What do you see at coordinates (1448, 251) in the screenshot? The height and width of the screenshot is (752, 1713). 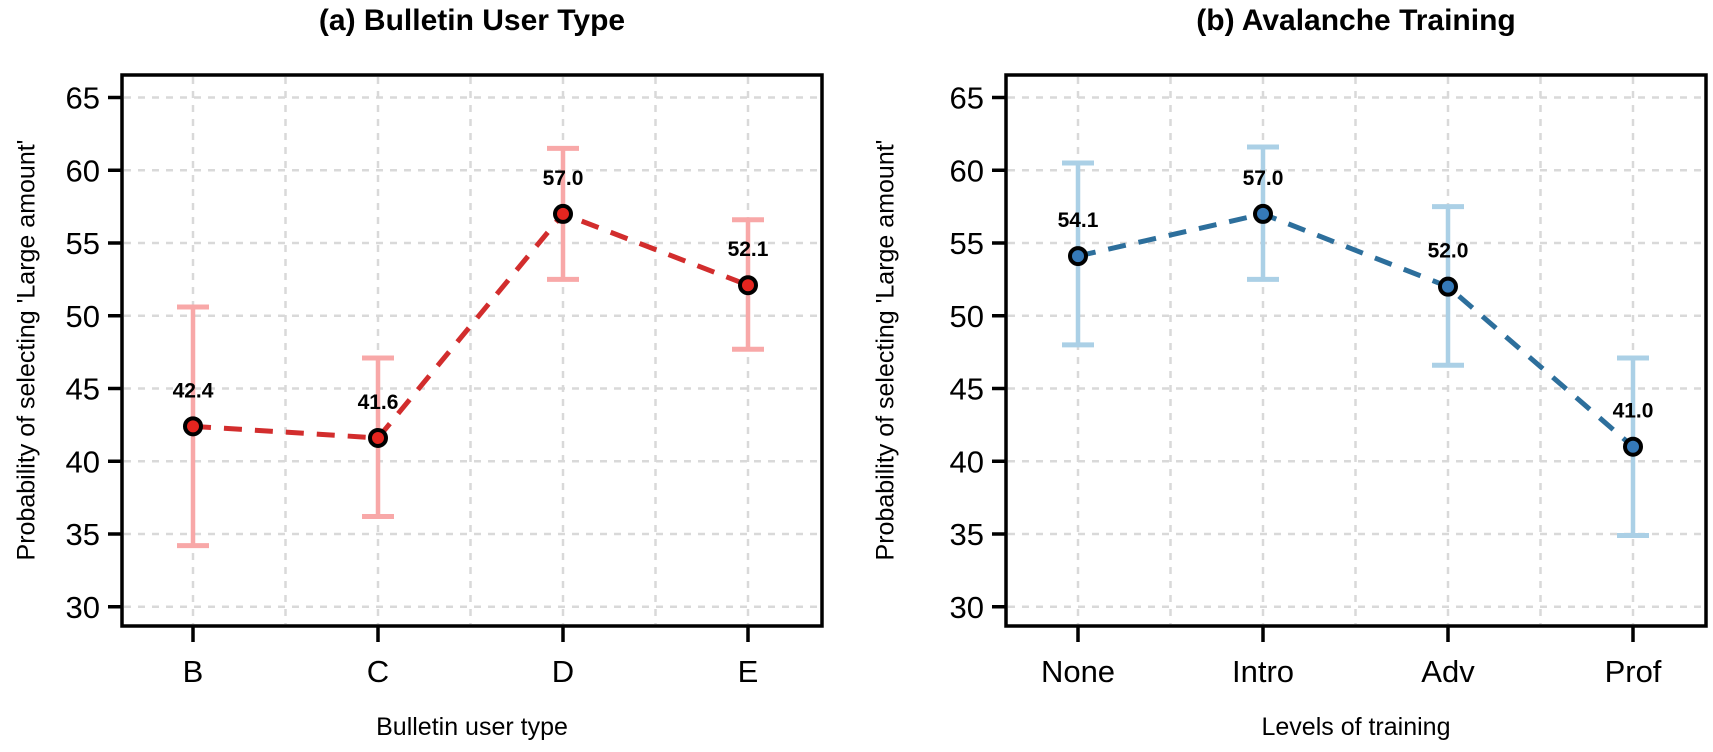 I see `value-label: 52.0` at bounding box center [1448, 251].